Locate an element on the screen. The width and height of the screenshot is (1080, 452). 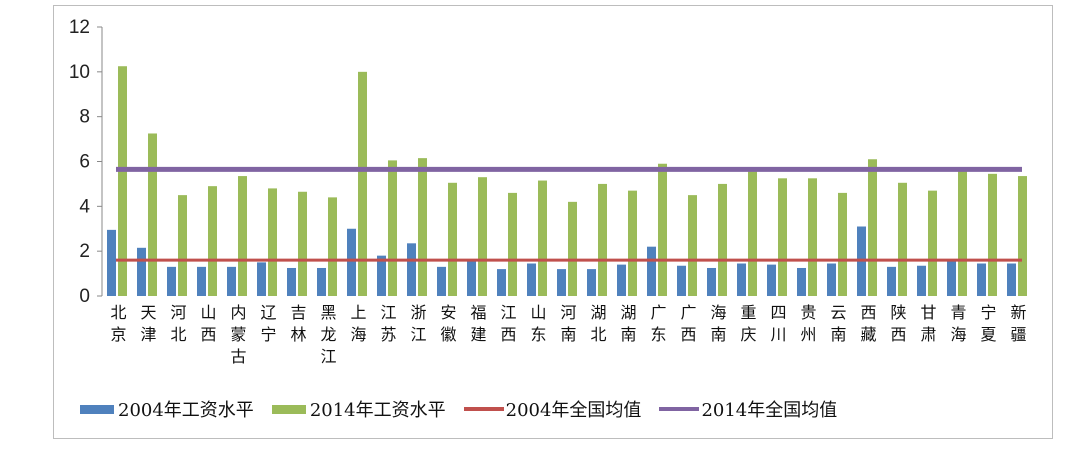
x-category-label: 辽宁 is located at coordinates (267, 326).